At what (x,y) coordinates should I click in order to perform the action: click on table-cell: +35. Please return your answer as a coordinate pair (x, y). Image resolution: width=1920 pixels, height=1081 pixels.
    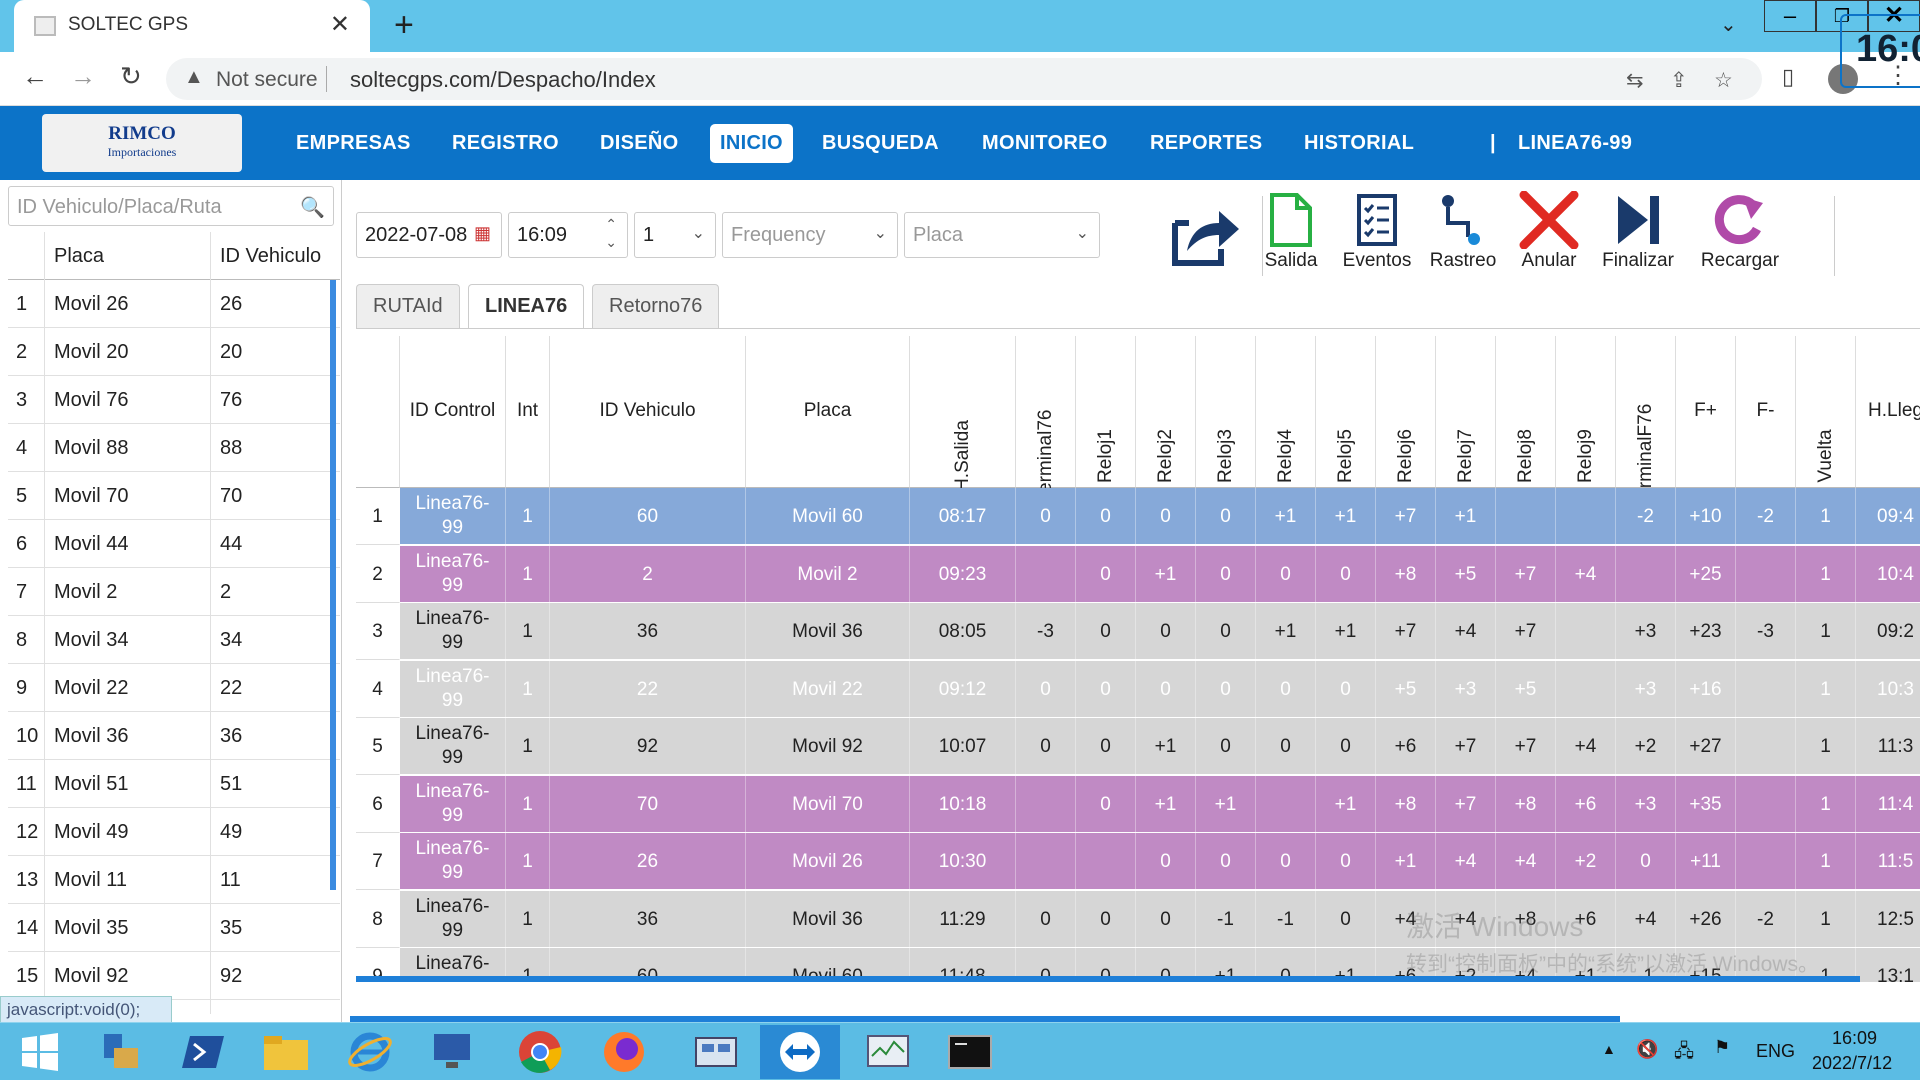
    Looking at the image, I should click on (1706, 804).